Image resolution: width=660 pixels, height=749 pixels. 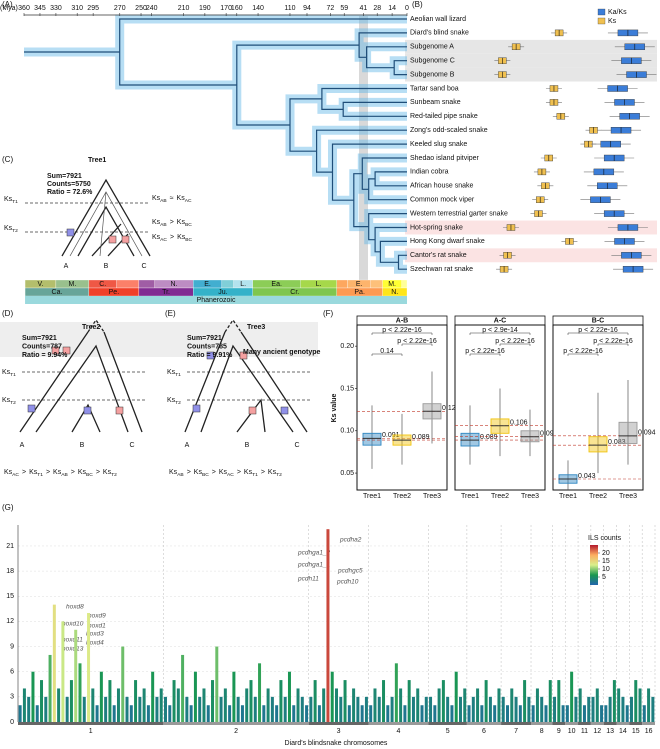 What do you see at coordinates (542, 731) in the screenshot?
I see `chromosome-label: 8` at bounding box center [542, 731].